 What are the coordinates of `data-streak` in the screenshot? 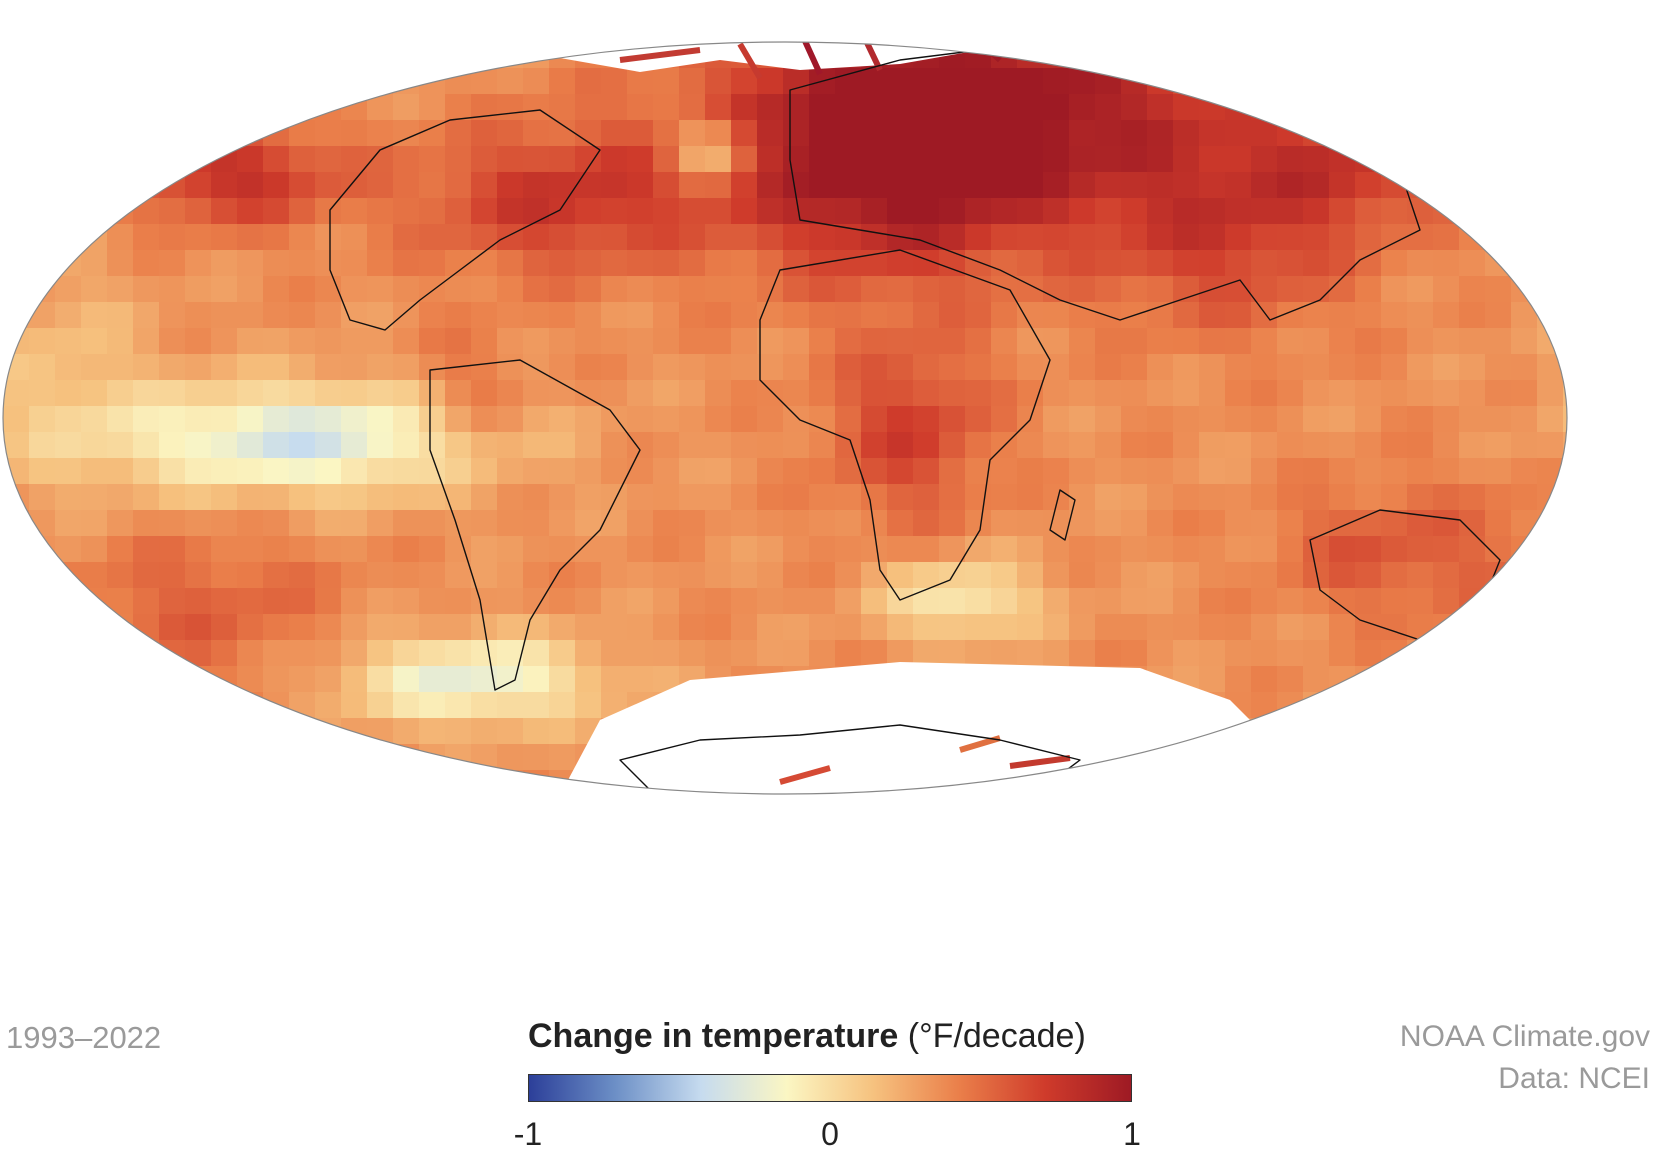 It's located at (660, 55).